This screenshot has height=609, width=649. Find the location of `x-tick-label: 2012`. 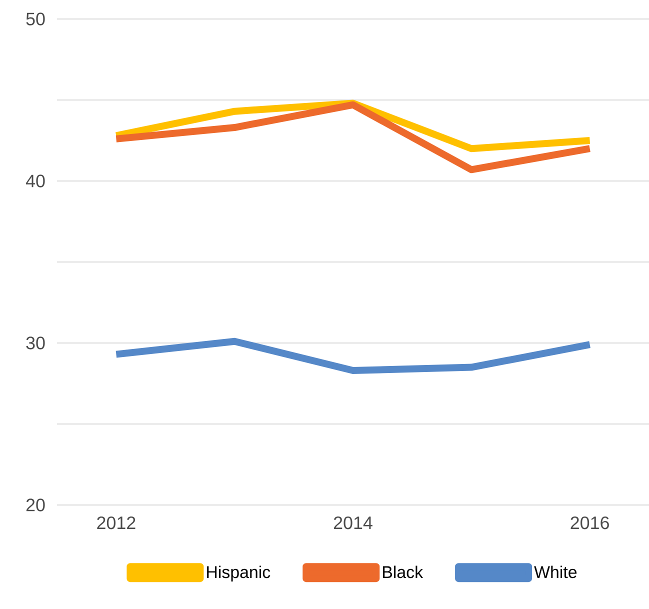

x-tick-label: 2012 is located at coordinates (116, 523).